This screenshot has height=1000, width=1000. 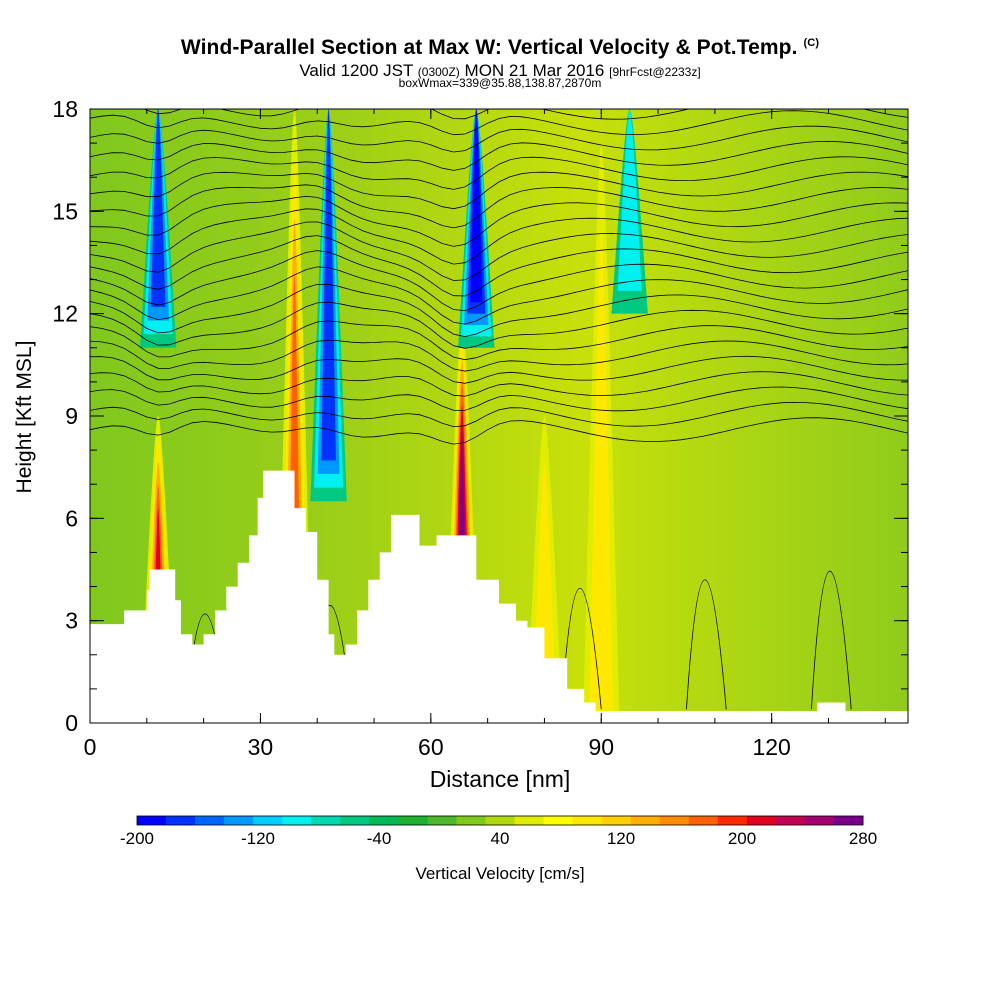 What do you see at coordinates (65, 314) in the screenshot?
I see `y-tick-label: 12` at bounding box center [65, 314].